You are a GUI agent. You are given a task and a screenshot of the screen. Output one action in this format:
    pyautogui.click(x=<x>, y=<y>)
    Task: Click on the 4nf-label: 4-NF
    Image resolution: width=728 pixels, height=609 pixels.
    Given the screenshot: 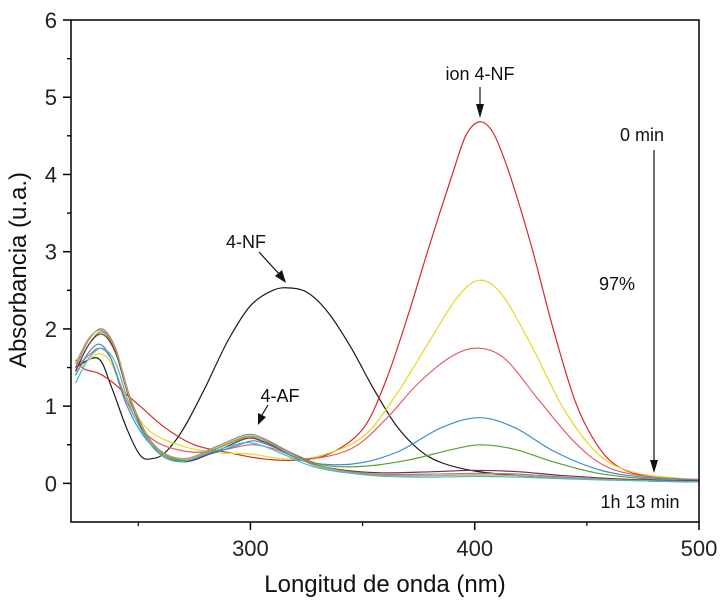 What is the action you would take?
    pyautogui.click(x=246, y=242)
    